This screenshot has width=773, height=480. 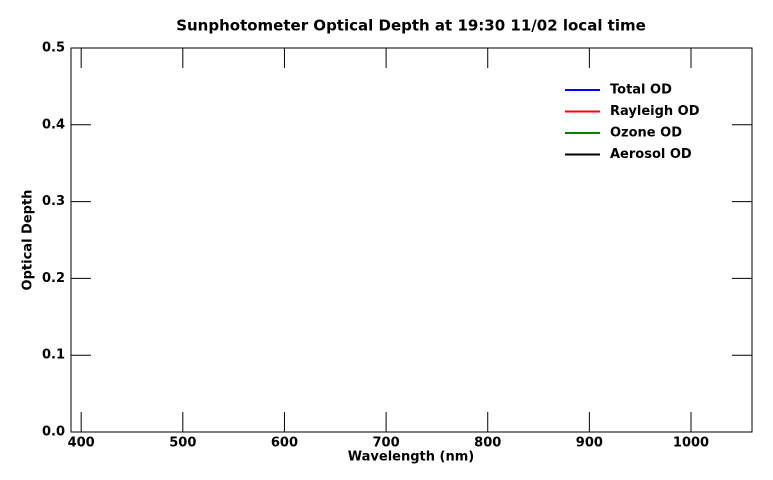 I want to click on x-tick-label: 1000, so click(x=691, y=443).